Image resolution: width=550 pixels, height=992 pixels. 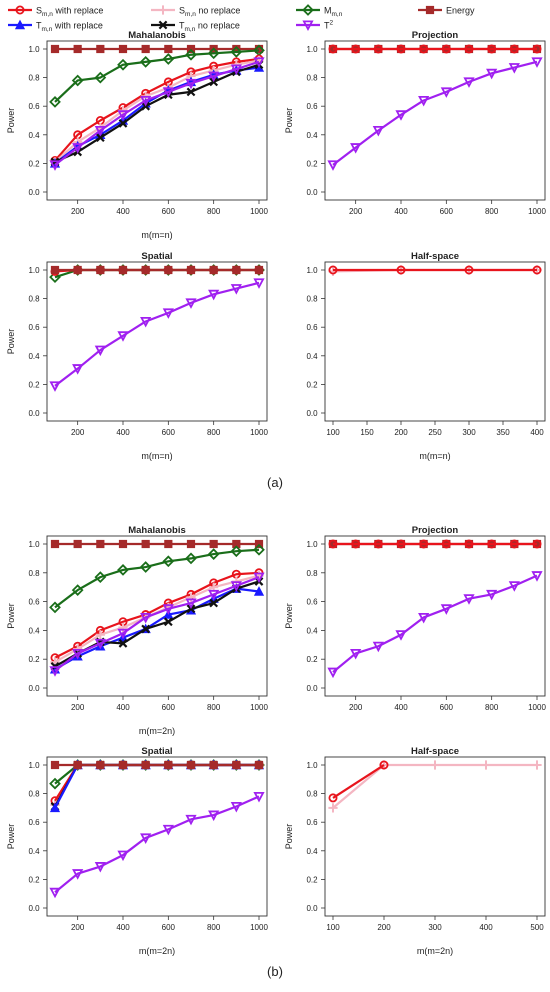 I want to click on legend-label: Tm,n with replace, so click(x=69, y=27).